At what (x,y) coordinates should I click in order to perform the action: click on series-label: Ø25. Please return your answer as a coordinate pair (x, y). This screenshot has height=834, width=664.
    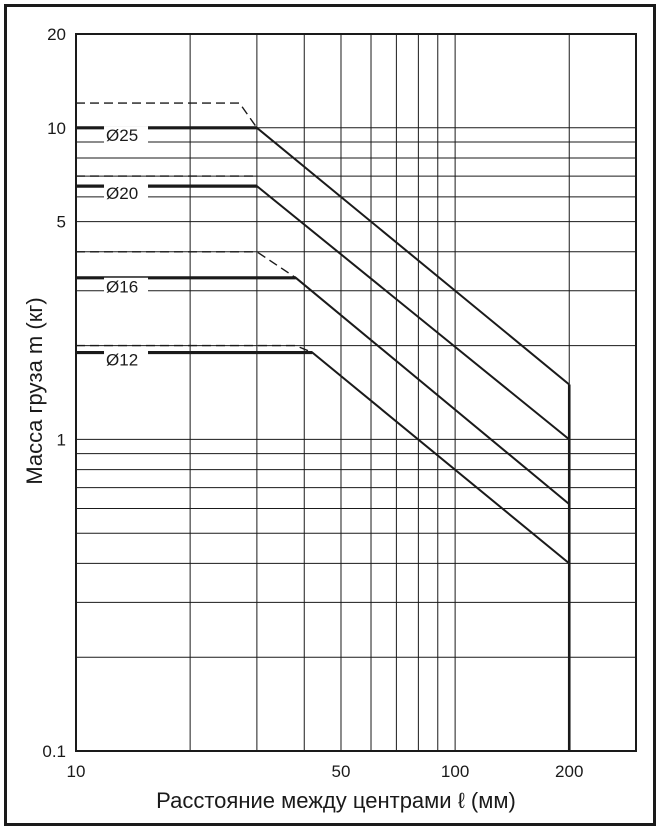
    Looking at the image, I should click on (122, 135).